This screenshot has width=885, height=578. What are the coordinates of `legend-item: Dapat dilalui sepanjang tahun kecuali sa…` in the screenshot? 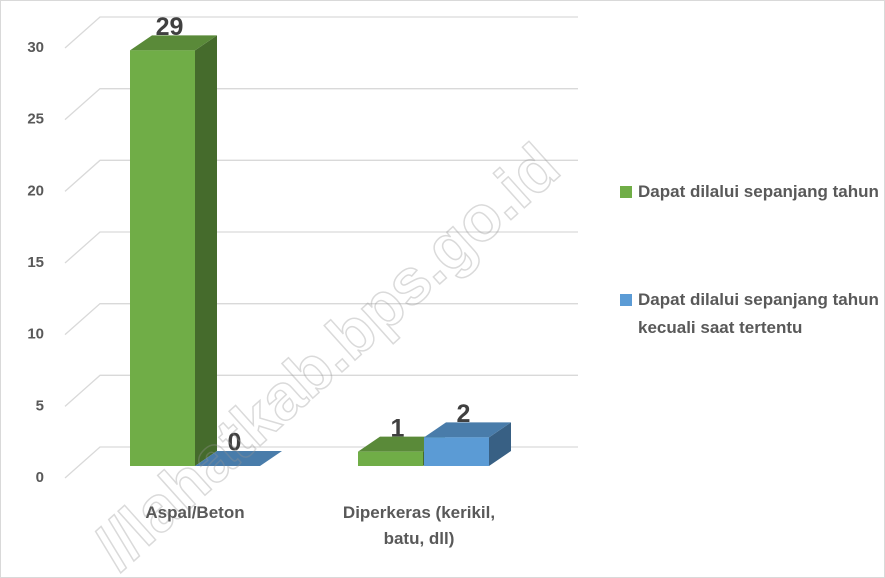 It's located at (750, 314).